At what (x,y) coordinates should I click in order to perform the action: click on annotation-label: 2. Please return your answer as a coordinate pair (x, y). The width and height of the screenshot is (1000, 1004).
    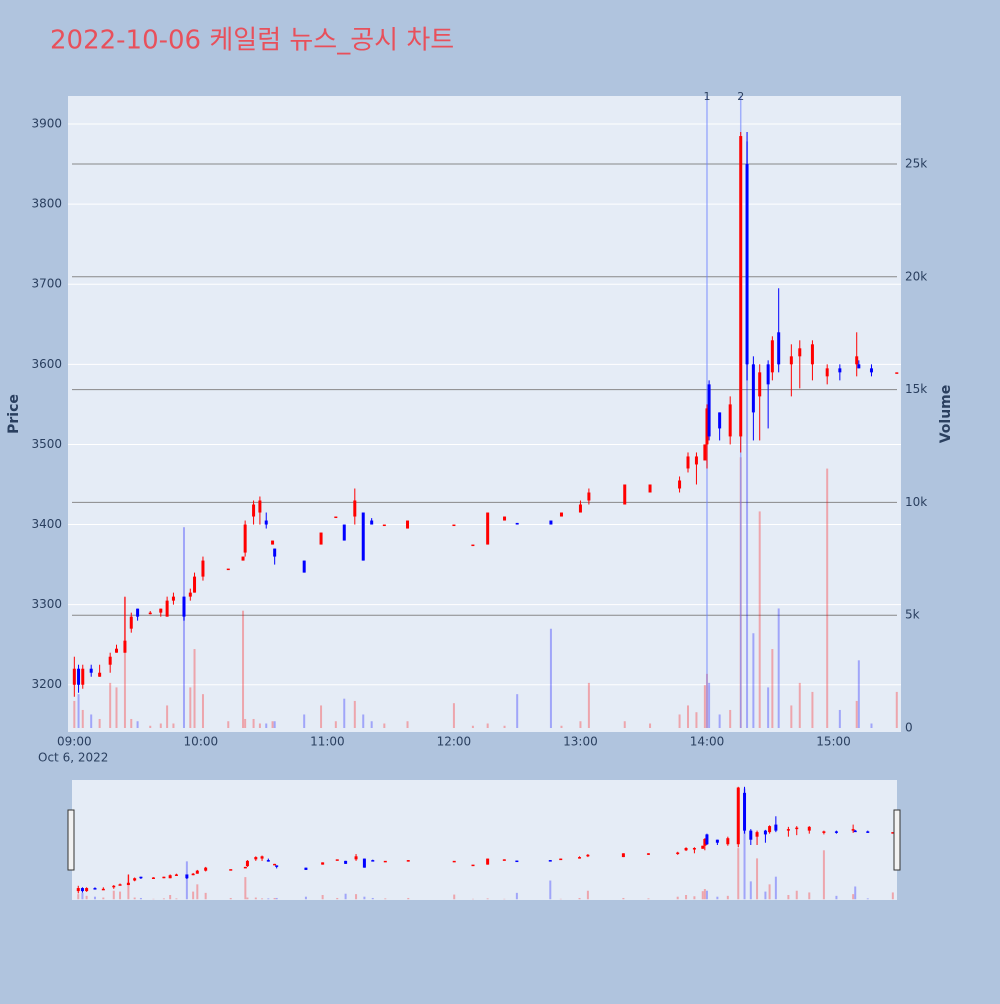
    Looking at the image, I should click on (740, 96).